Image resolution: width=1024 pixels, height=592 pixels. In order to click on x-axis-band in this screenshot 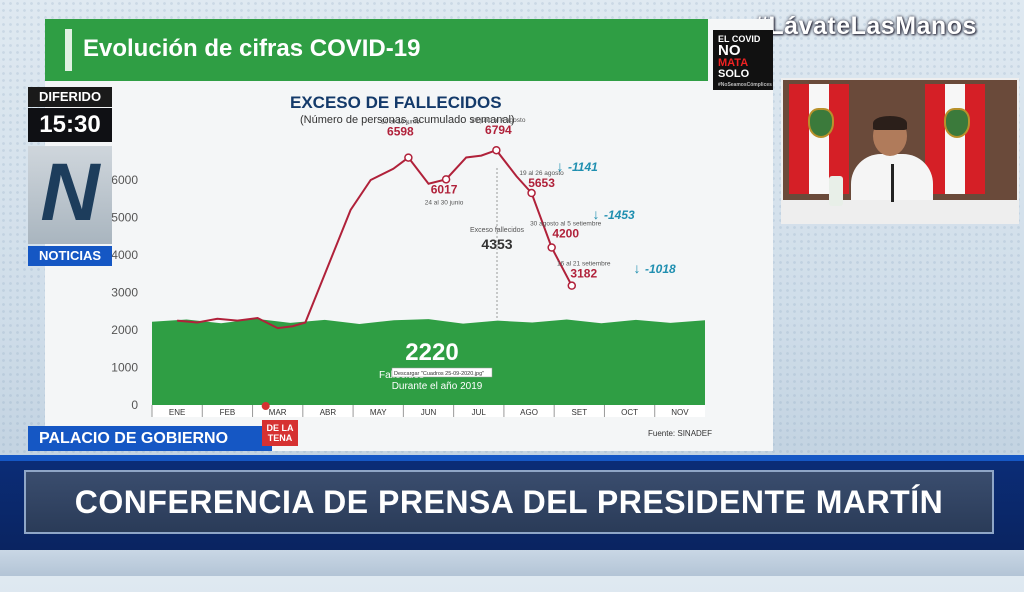, I will do `click(428, 411)`.